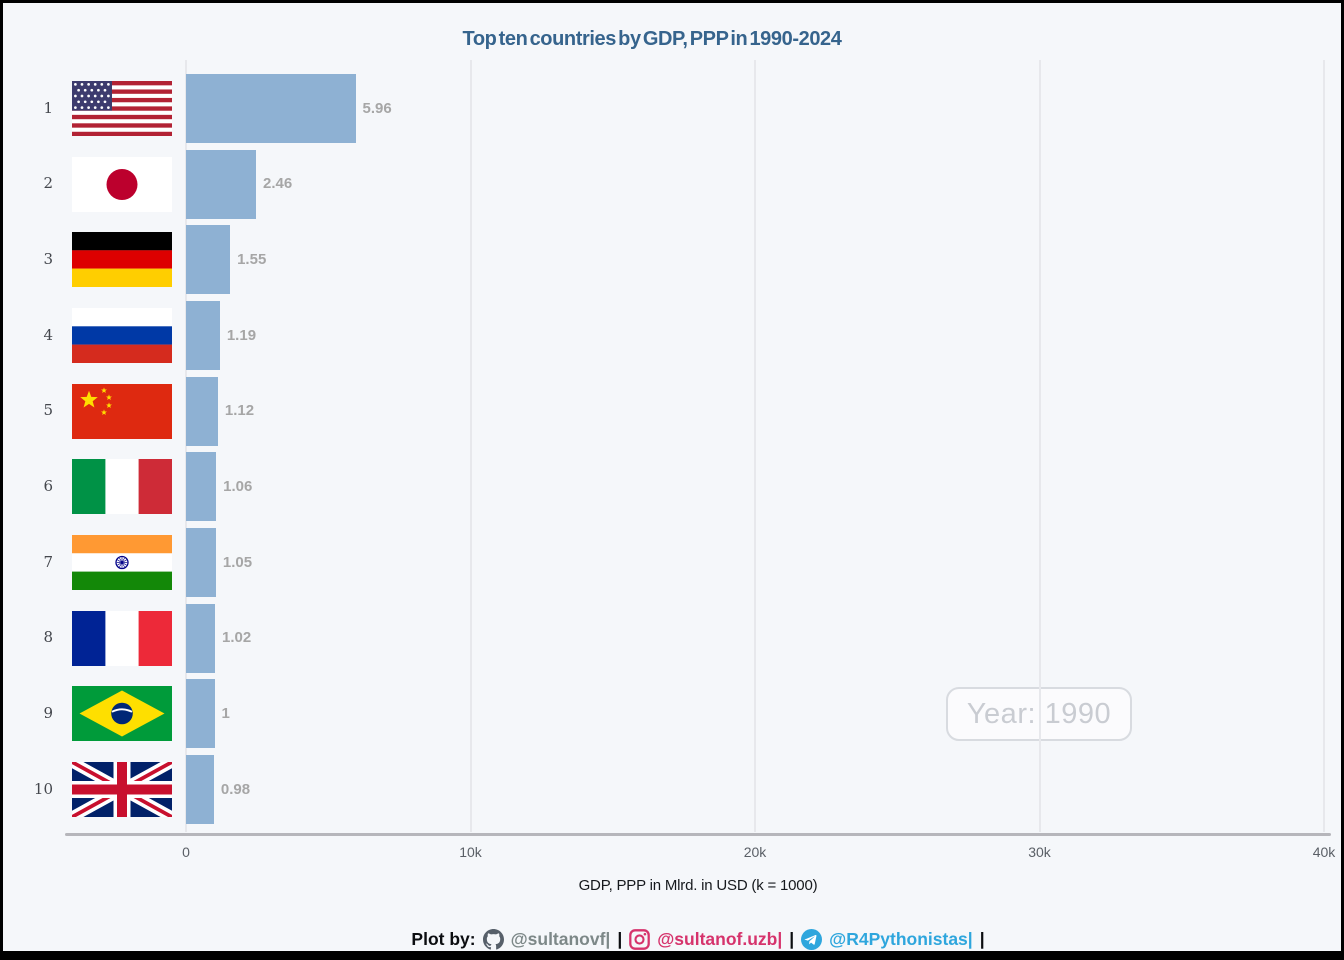  I want to click on flag-it, so click(122, 487).